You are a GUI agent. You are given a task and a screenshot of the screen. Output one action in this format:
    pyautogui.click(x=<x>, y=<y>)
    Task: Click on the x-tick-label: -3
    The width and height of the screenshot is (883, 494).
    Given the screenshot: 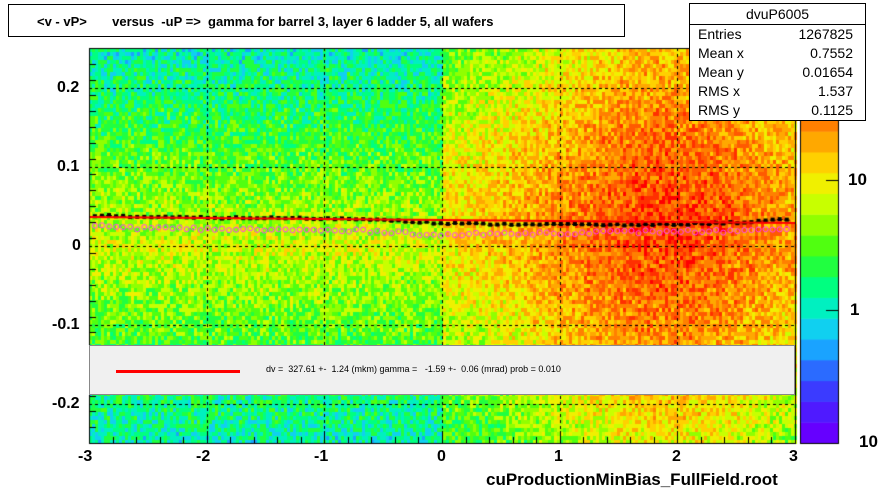 What is the action you would take?
    pyautogui.click(x=85, y=456)
    